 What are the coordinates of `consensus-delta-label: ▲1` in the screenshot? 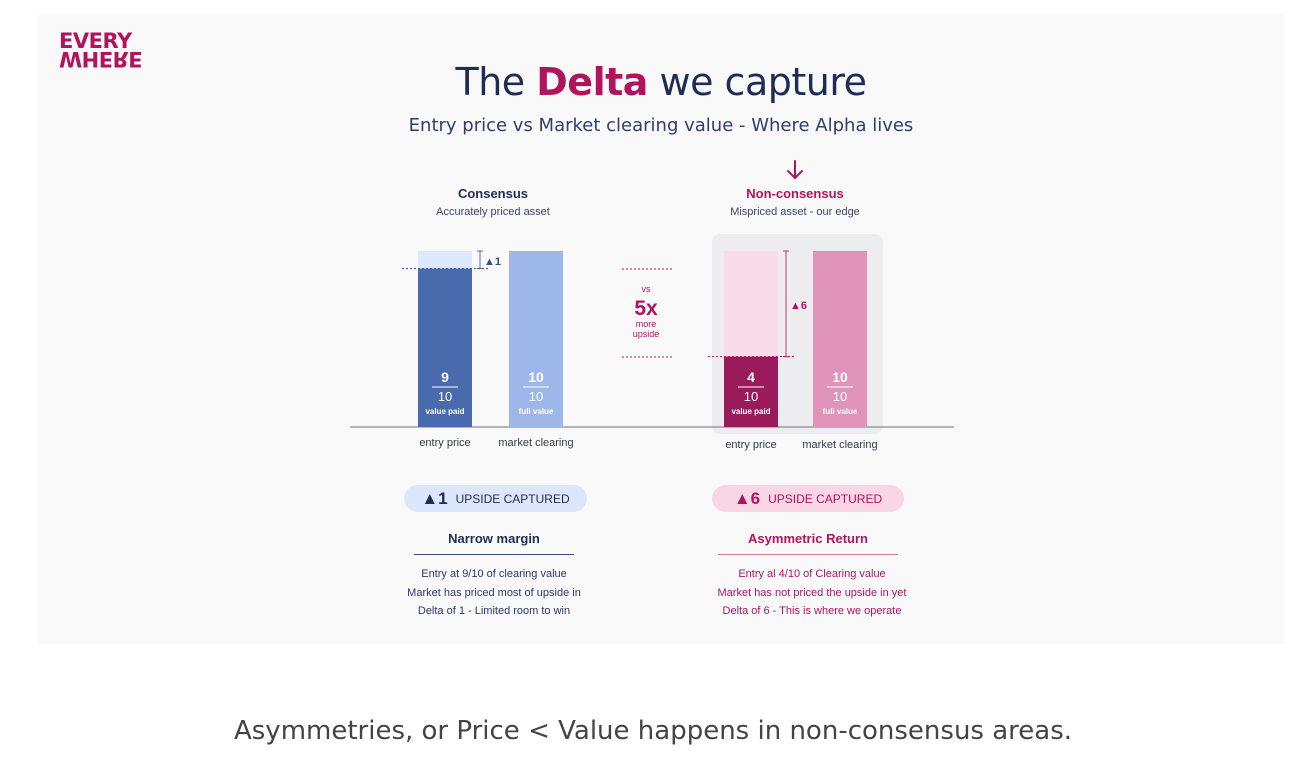 It's located at (492, 262).